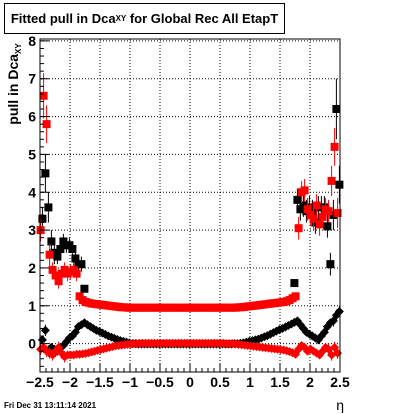 The width and height of the screenshot is (400, 414). I want to click on y-tick-label: 1, so click(32, 306).